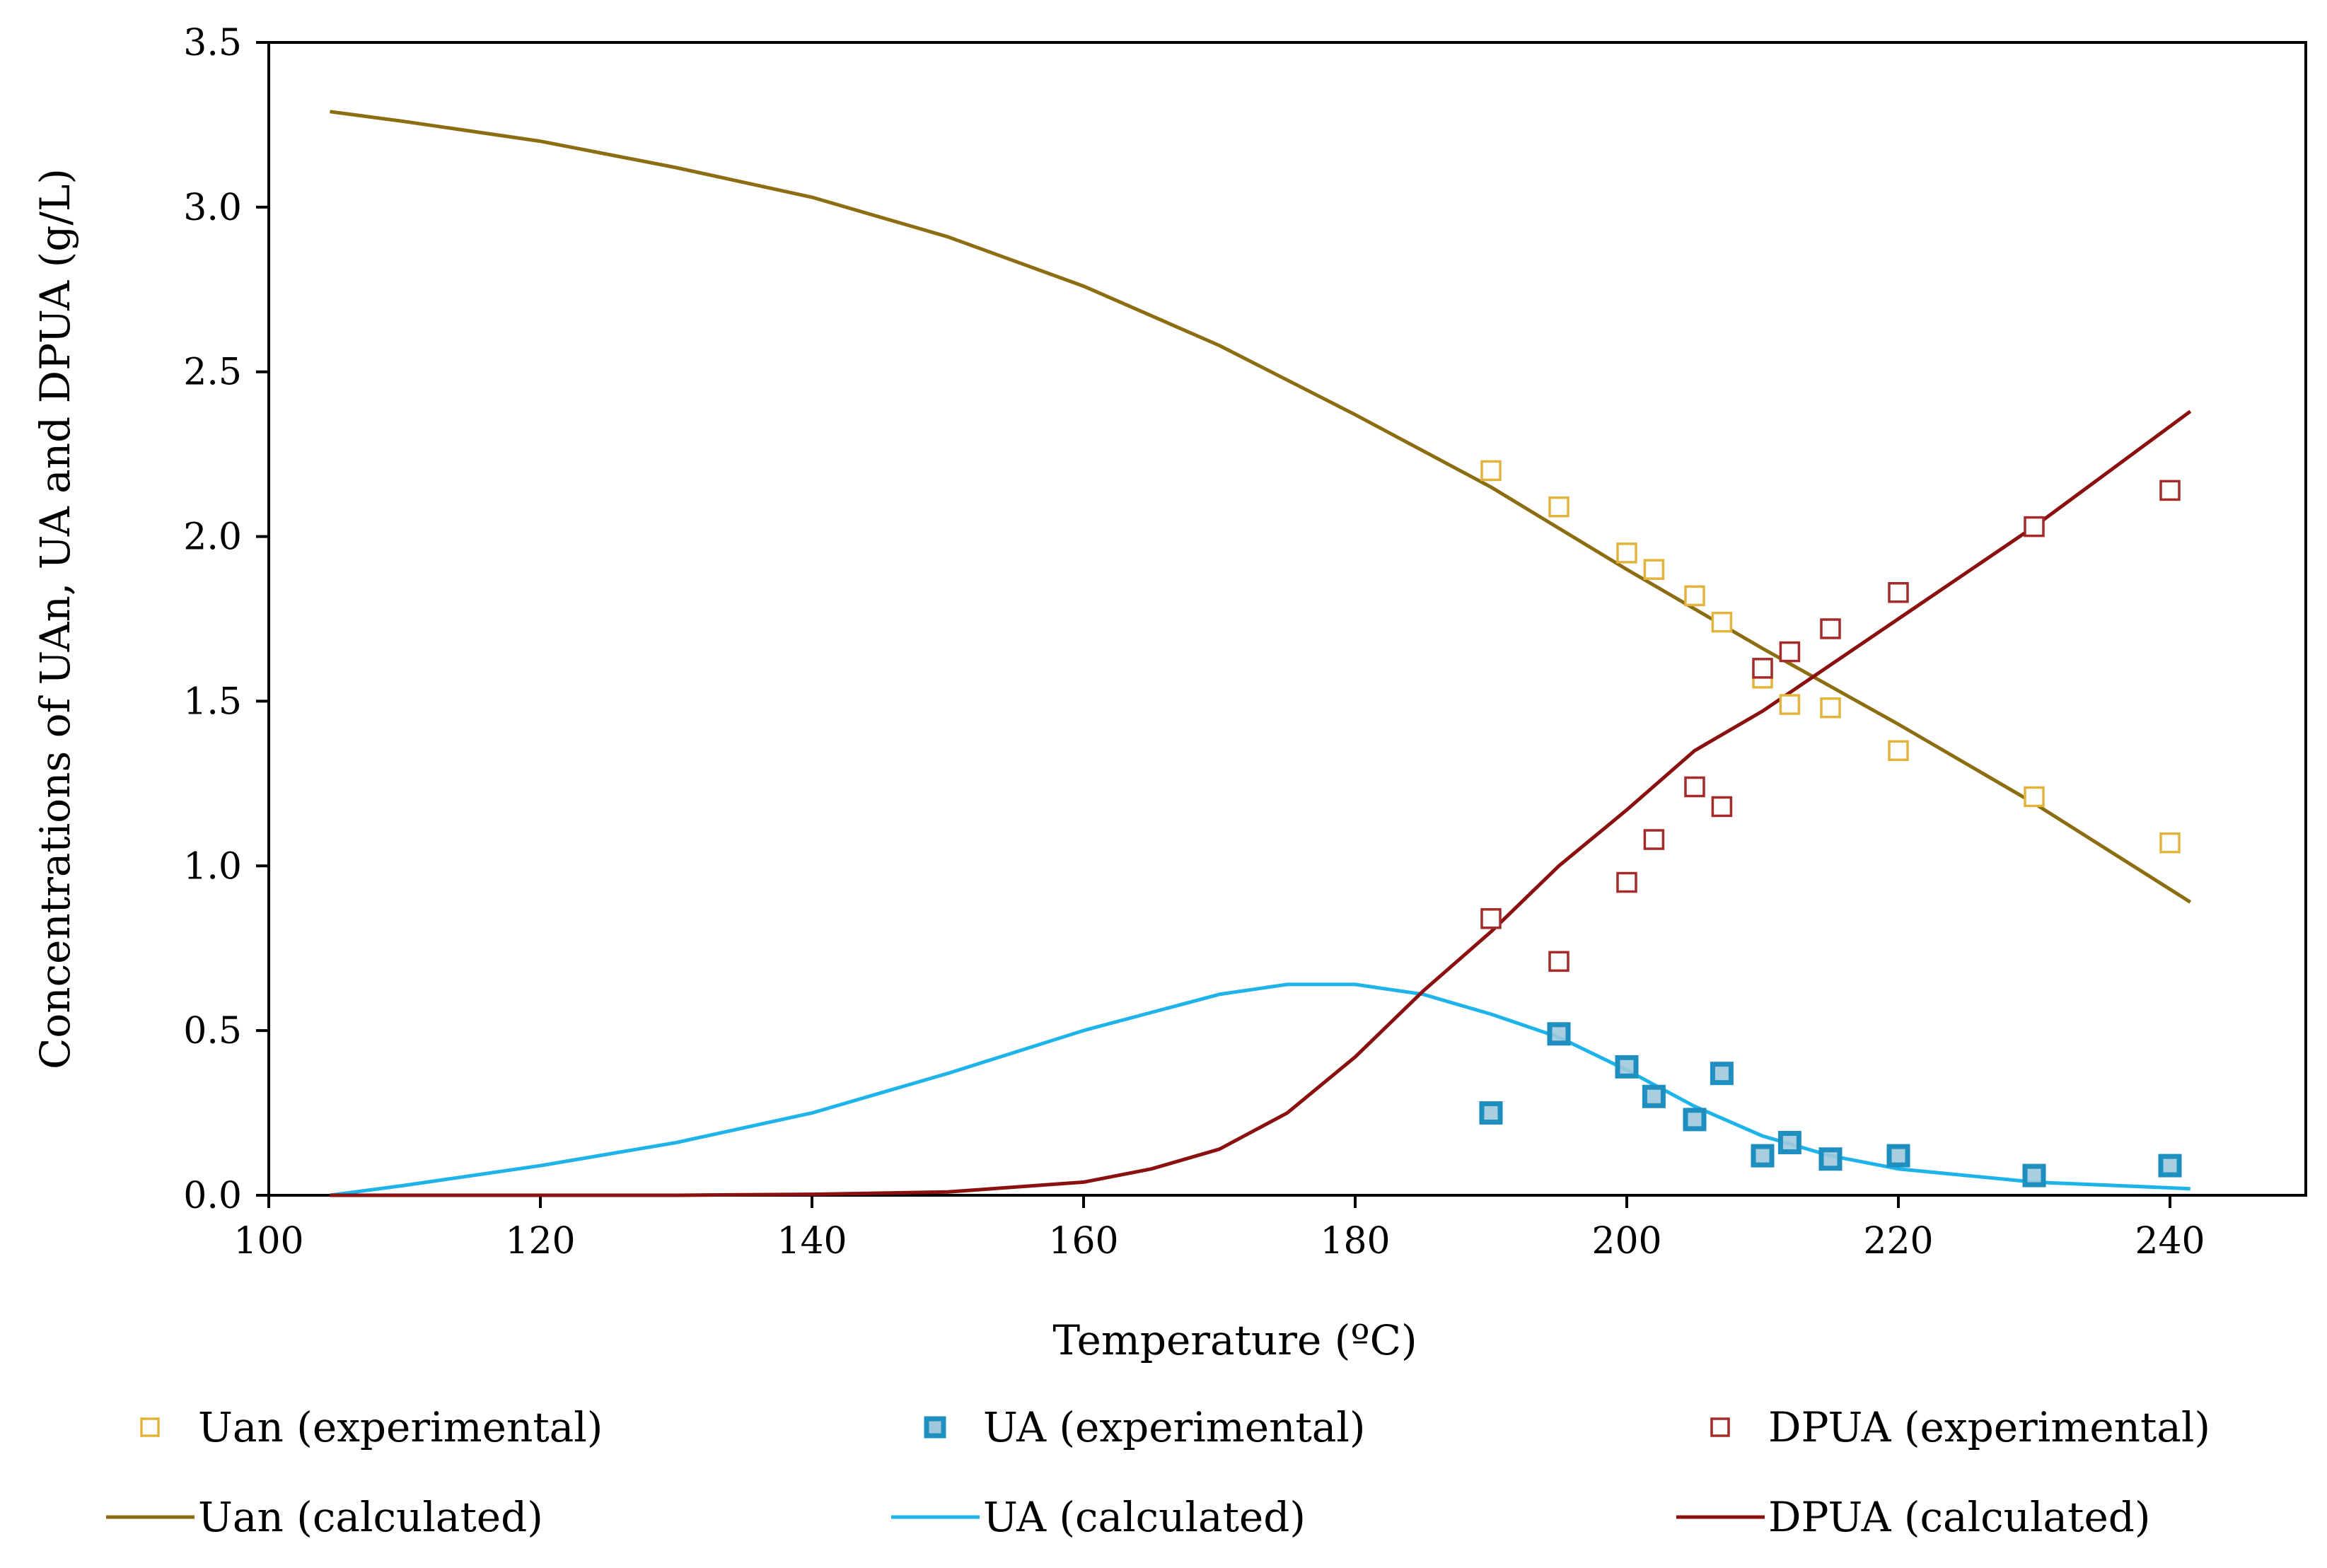  Describe the element at coordinates (1235, 1340) in the screenshot. I see `x-axis-title: Temperature (ºC)` at that location.